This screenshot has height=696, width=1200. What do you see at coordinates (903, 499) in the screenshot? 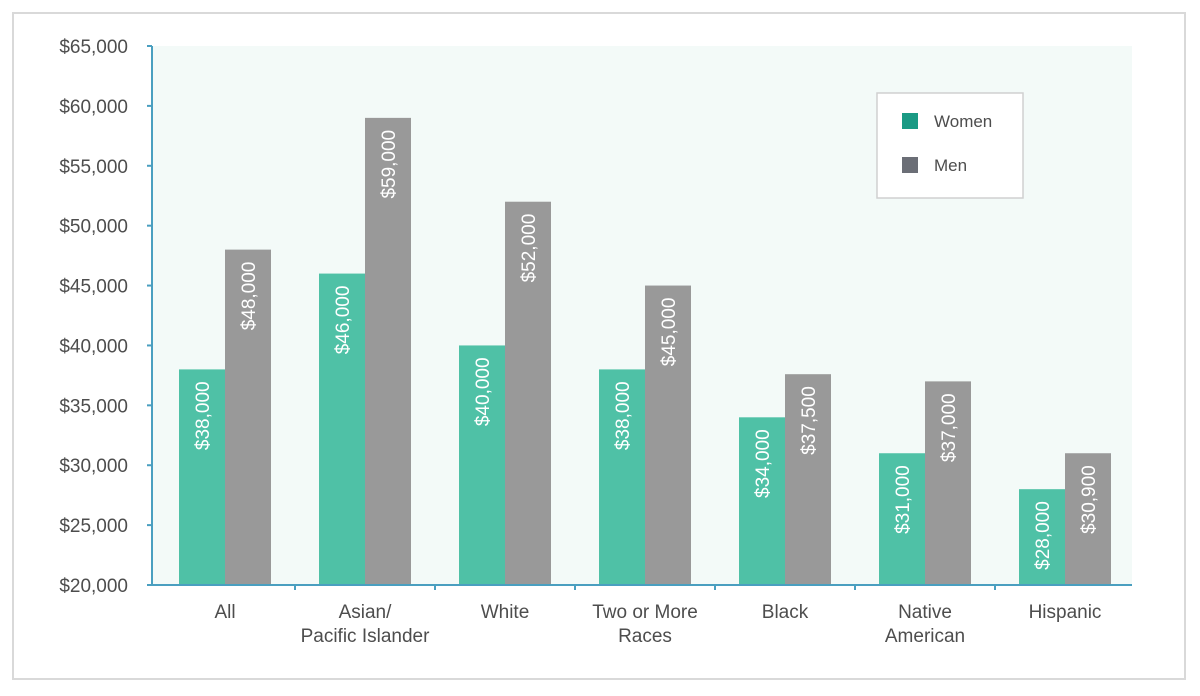
I see `bar-value-label: $31,000` at bounding box center [903, 499].